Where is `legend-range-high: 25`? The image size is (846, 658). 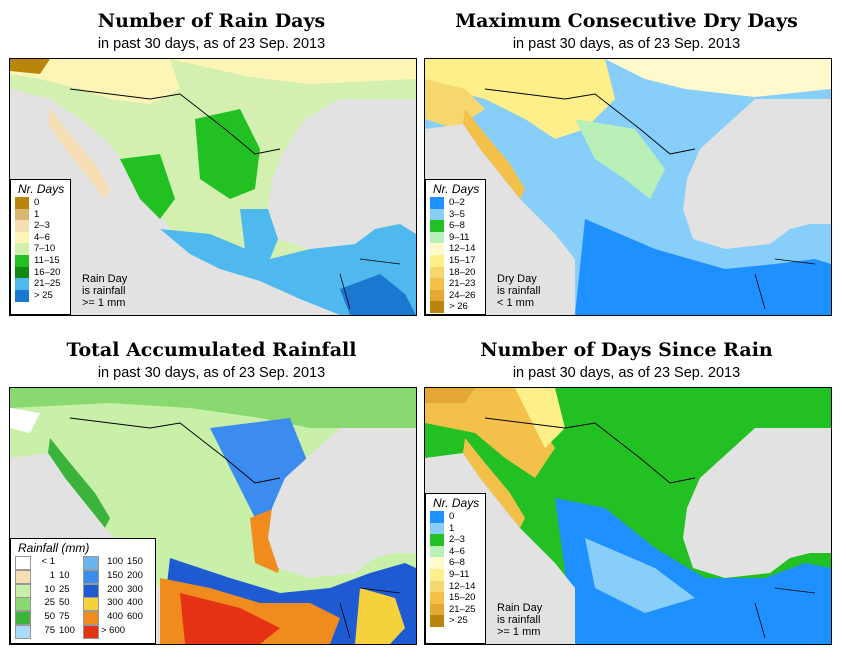
legend-range-high: 25 is located at coordinates (64, 589).